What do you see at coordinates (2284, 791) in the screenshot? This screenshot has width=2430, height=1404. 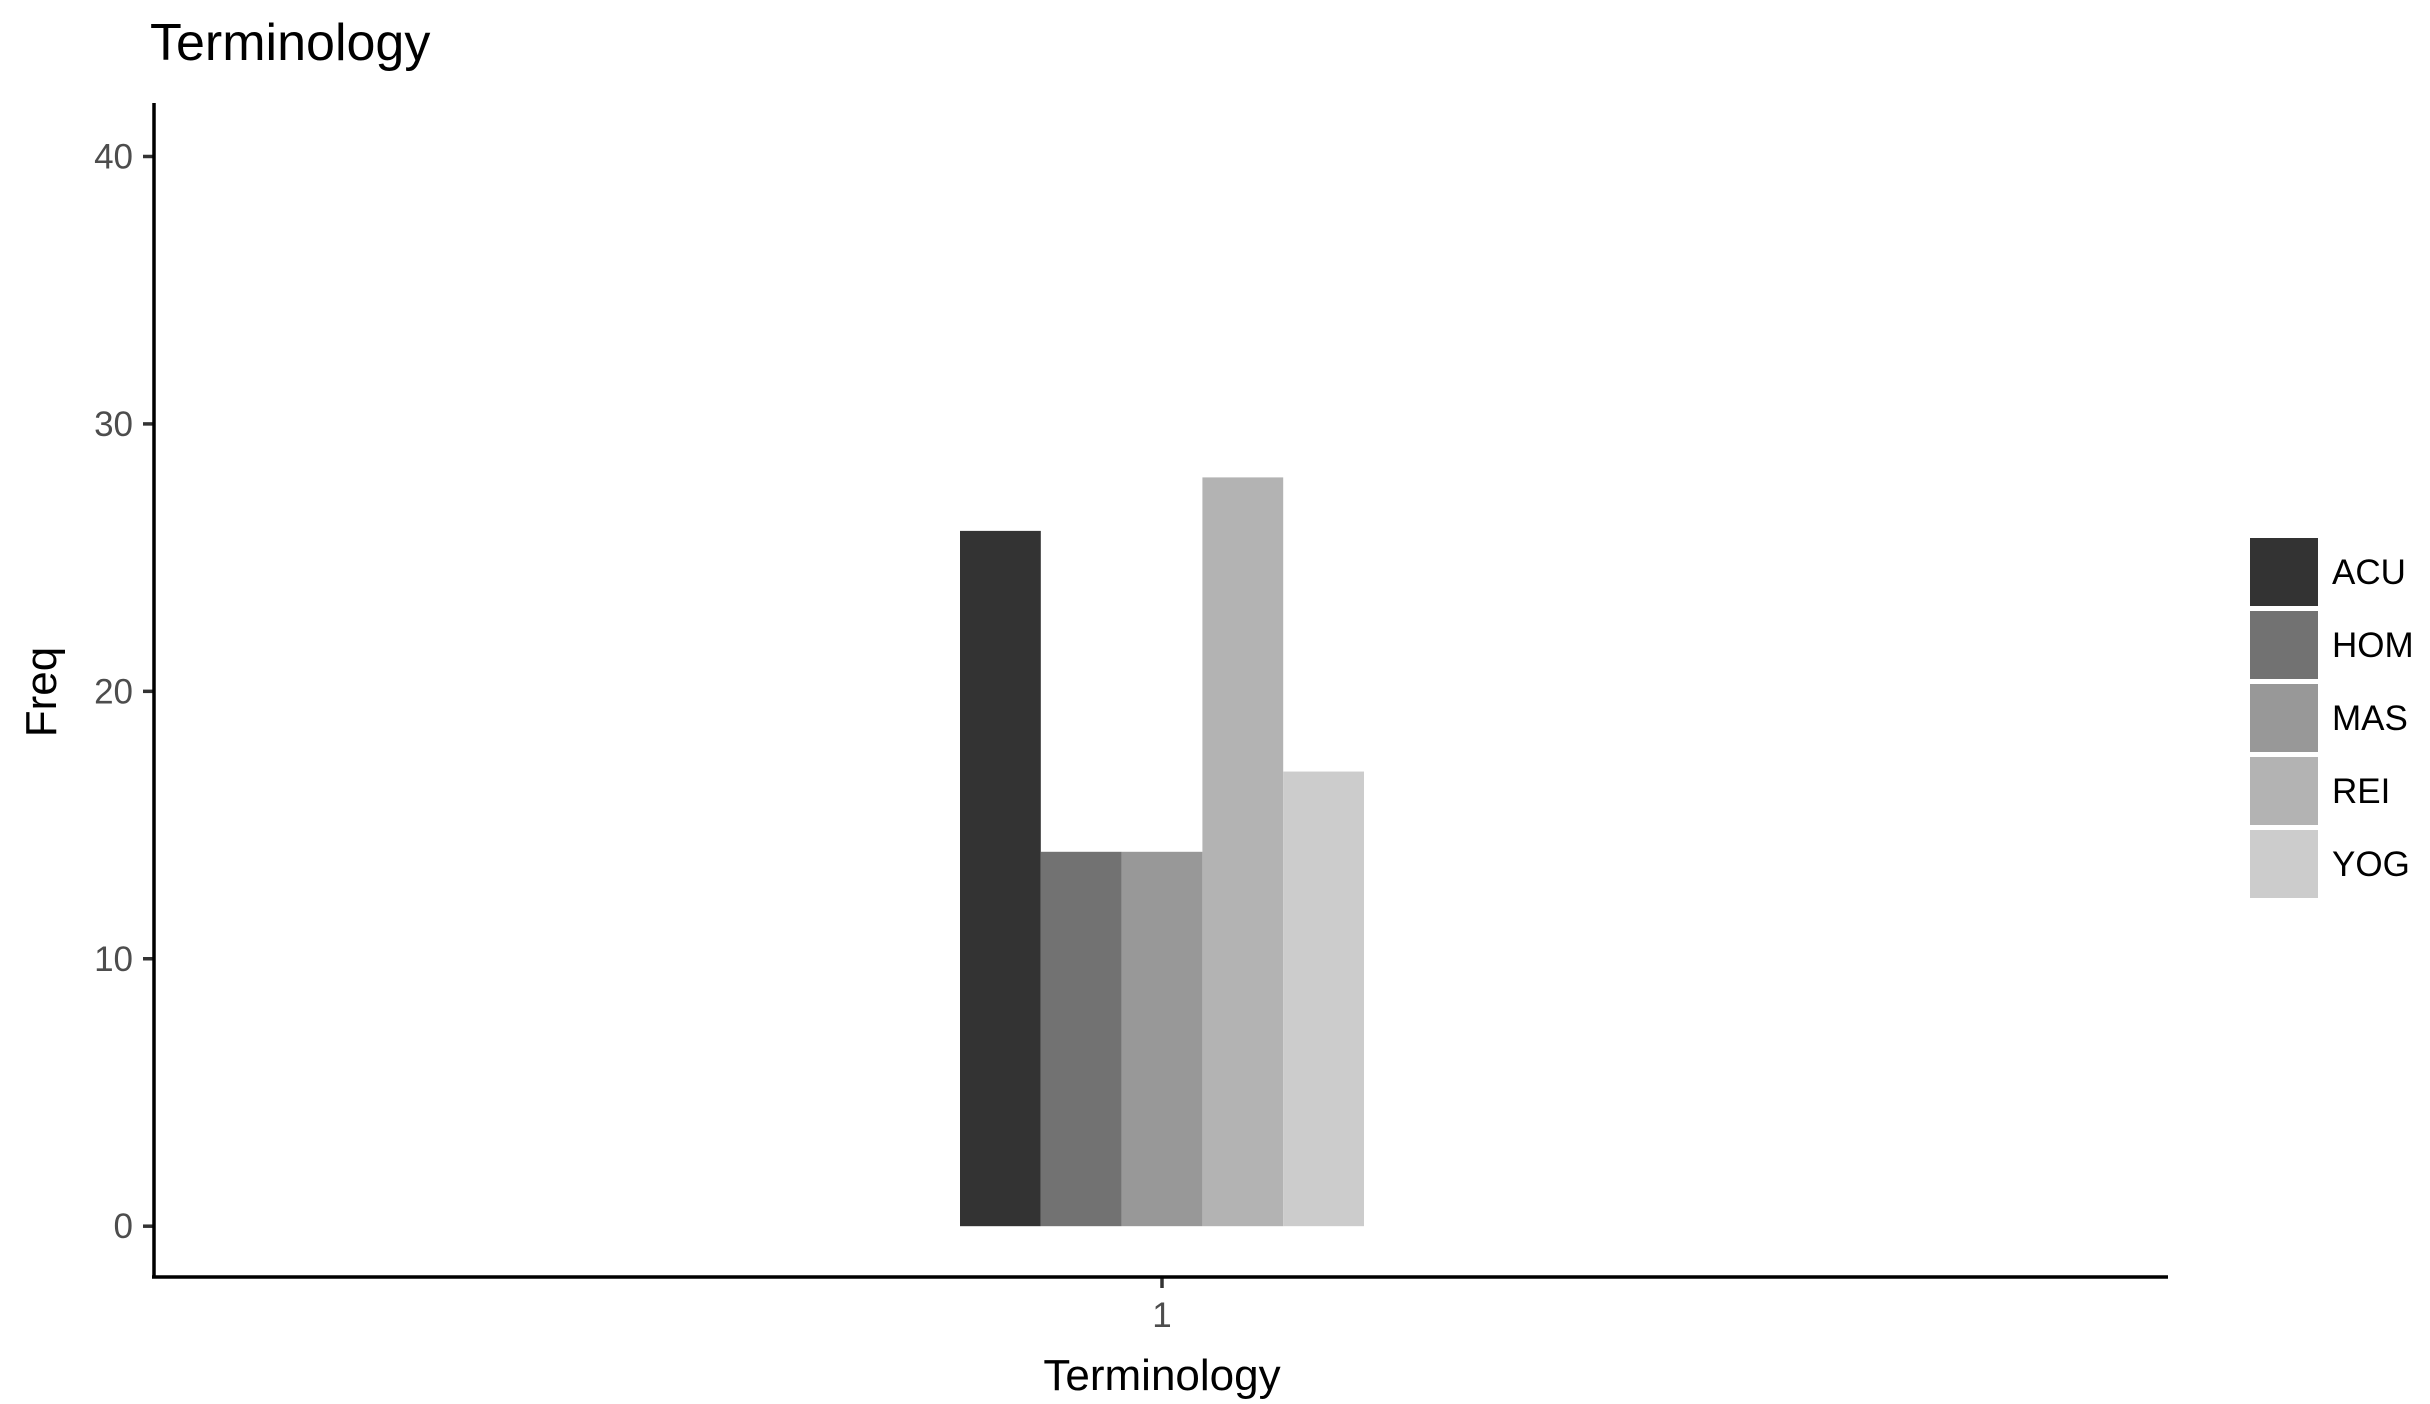 I see `legend-key-rei` at bounding box center [2284, 791].